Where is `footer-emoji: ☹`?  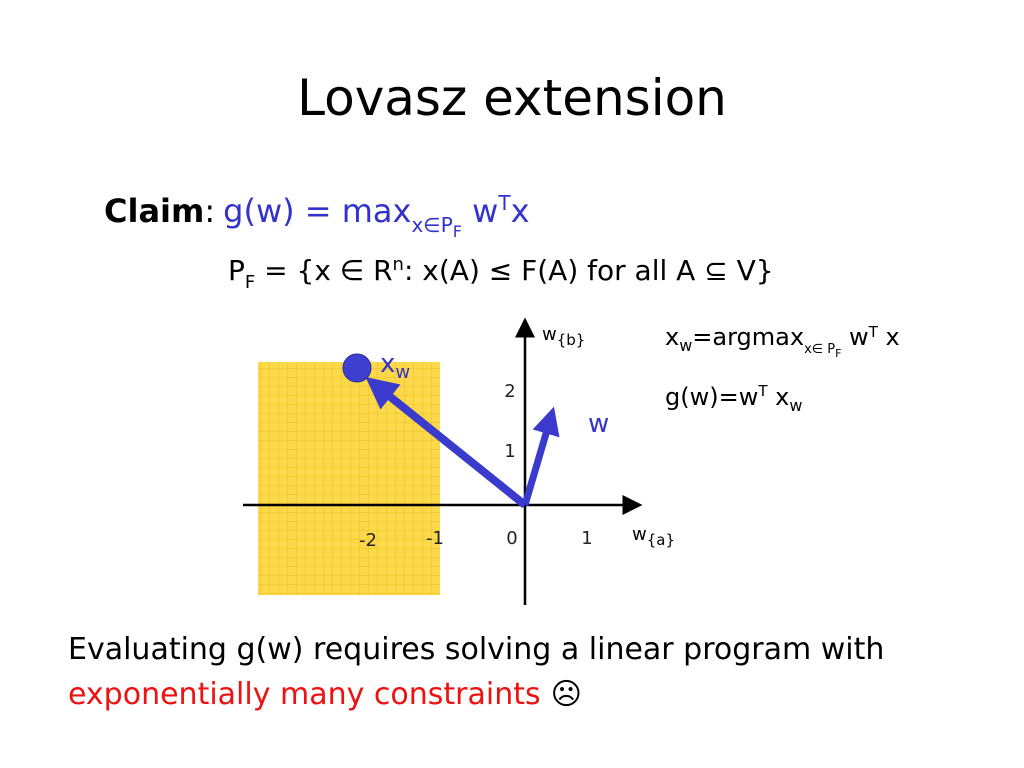 footer-emoji: ☹ is located at coordinates (566, 694).